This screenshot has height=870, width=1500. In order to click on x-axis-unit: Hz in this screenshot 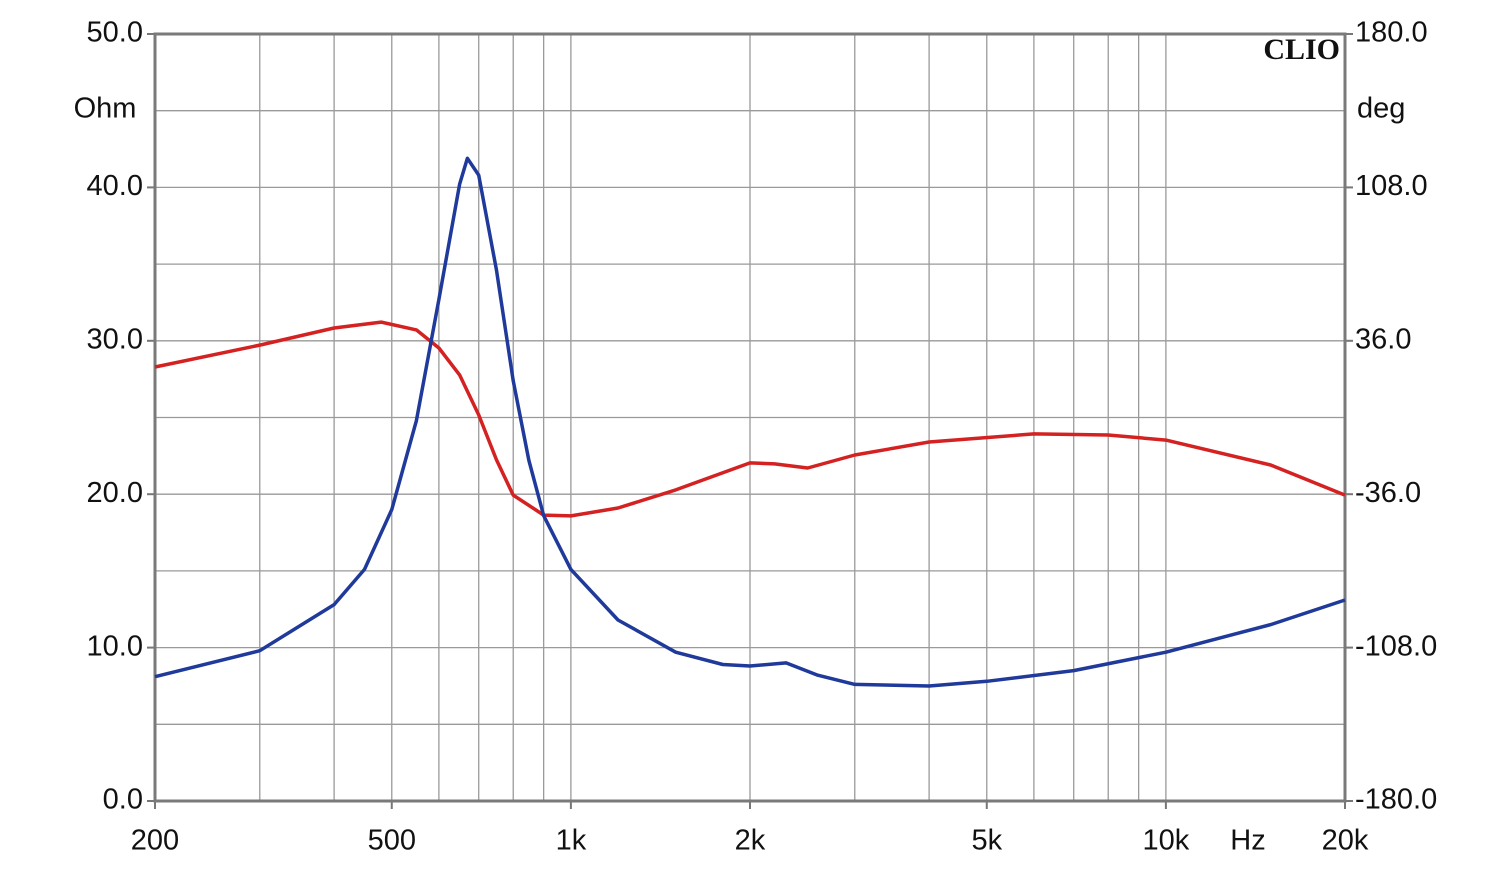, I will do `click(1247, 841)`.